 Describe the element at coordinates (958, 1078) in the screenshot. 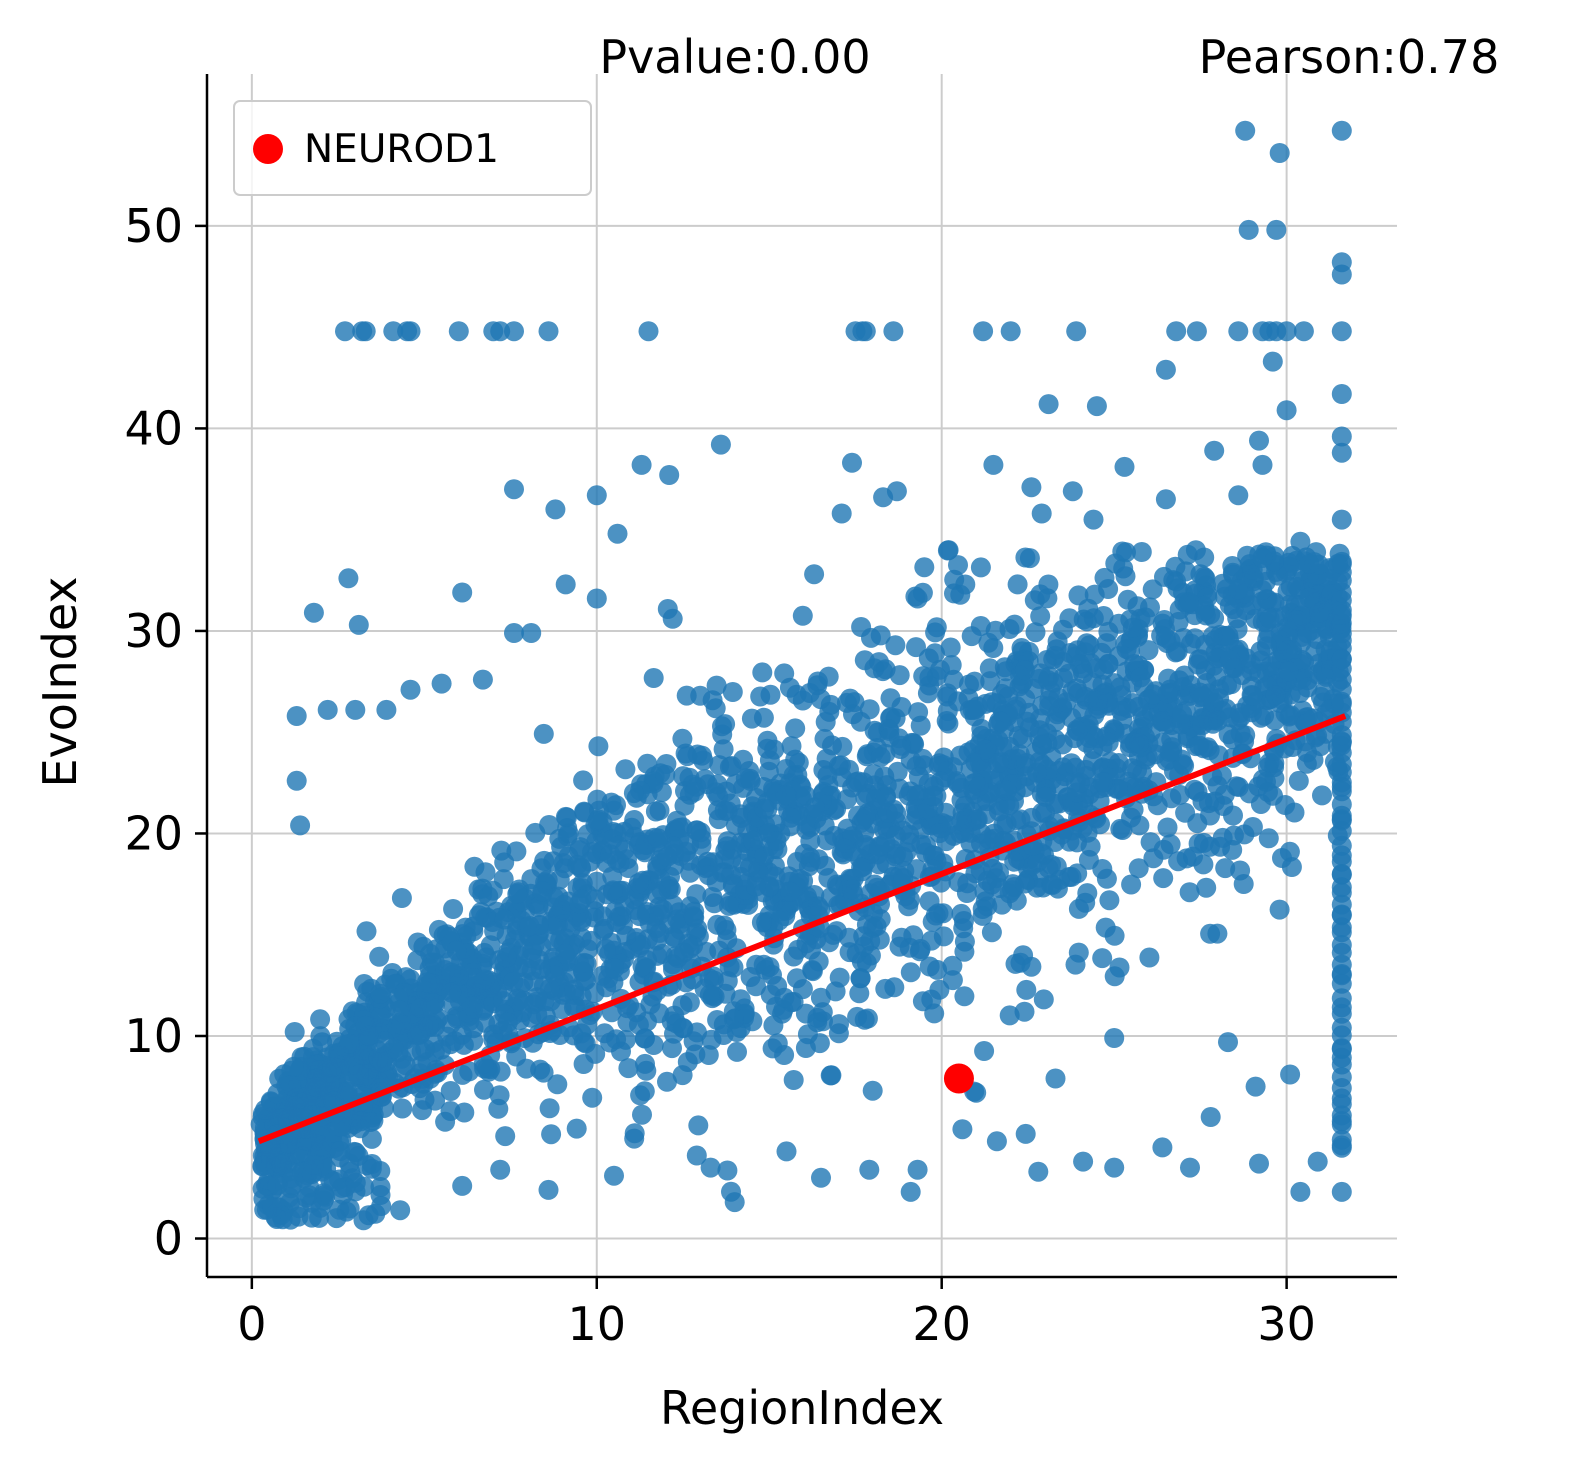

I see `highlight-point-neurod1` at that location.